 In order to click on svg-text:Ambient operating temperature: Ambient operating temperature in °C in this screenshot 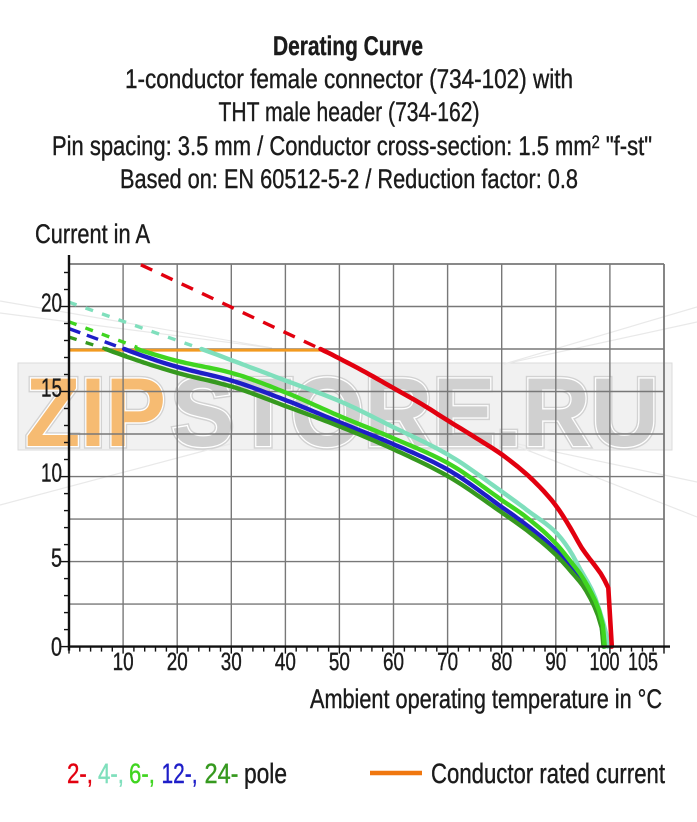, I will do `click(486, 699)`.